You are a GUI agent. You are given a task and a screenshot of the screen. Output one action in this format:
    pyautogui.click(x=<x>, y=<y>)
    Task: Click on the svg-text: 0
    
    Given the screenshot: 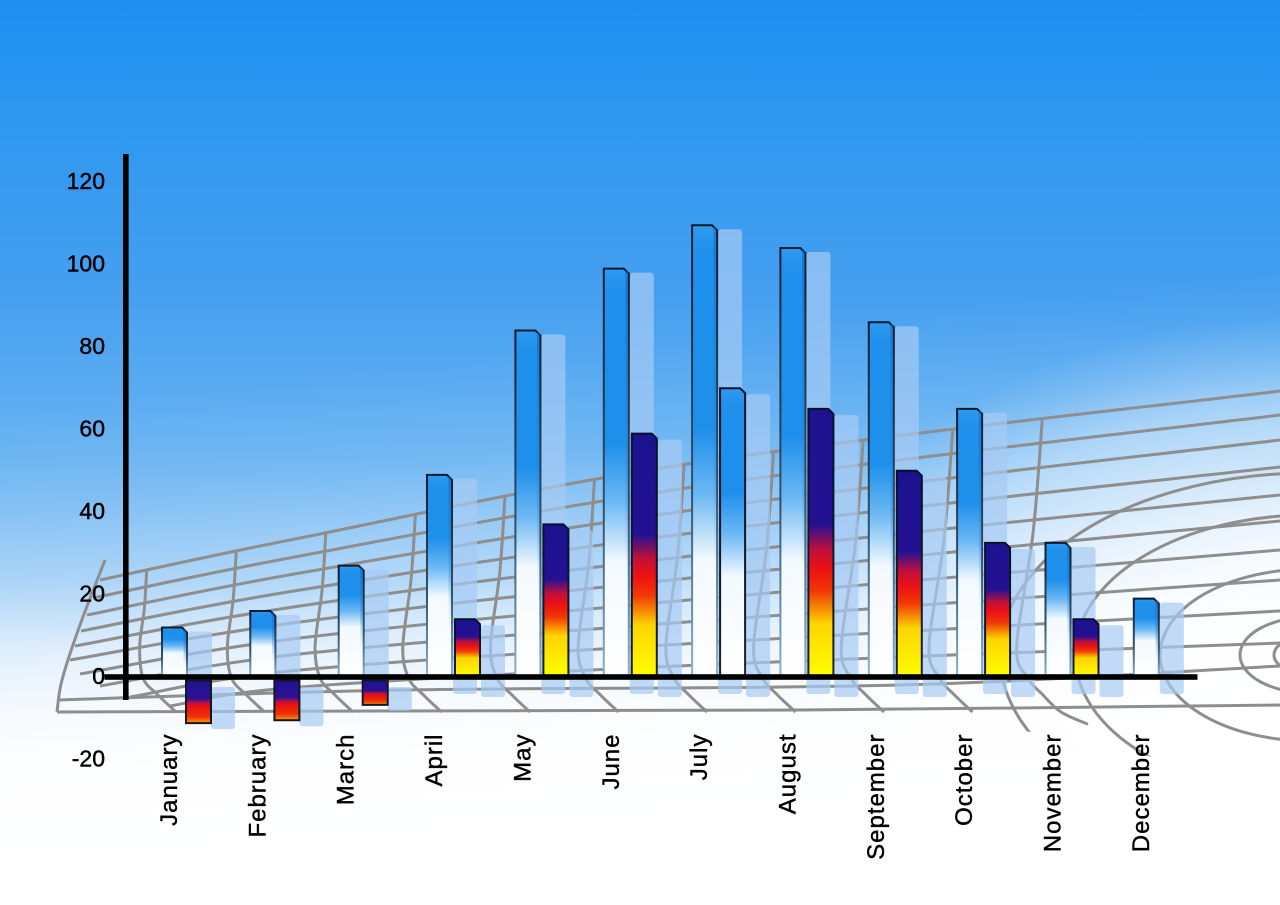 What is the action you would take?
    pyautogui.click(x=98, y=676)
    